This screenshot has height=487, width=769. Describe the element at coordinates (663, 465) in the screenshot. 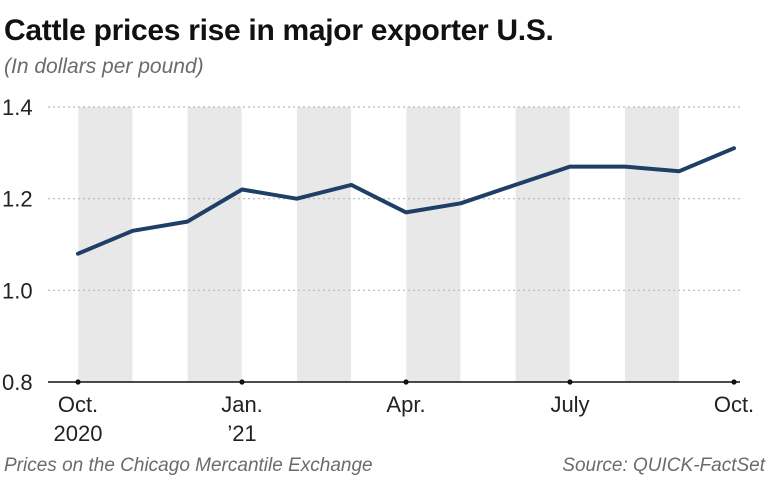

I see `footer-source: Source: QUICK-FactSet` at that location.